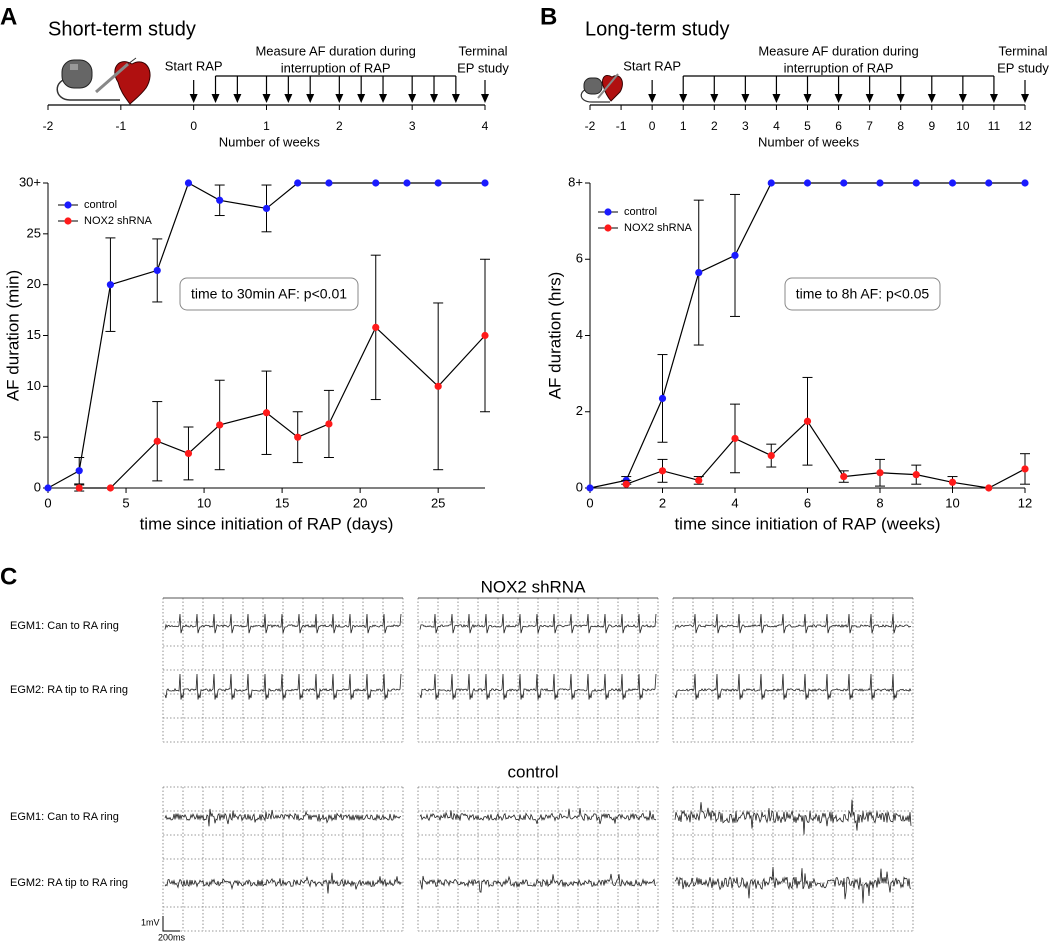 The width and height of the screenshot is (1050, 941). Describe the element at coordinates (869, 126) in the screenshot. I see `timeline-tick-label: 7` at that location.